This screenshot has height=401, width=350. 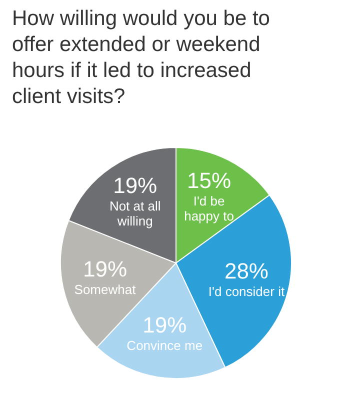 I want to click on slice-label: Somewhat, so click(x=105, y=289).